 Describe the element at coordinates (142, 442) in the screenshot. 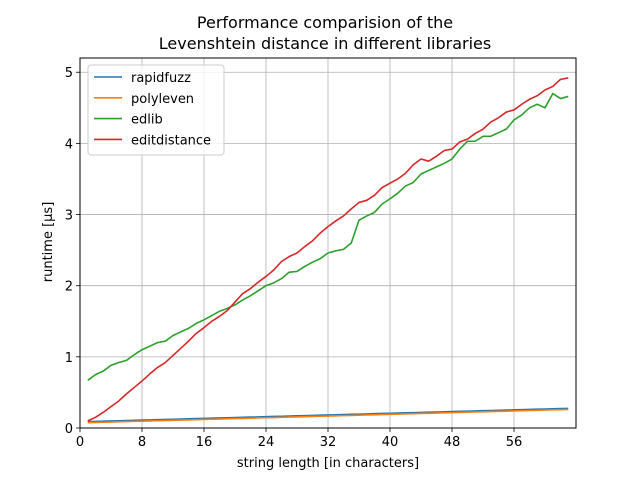

I see `x-tick-label: 8` at that location.